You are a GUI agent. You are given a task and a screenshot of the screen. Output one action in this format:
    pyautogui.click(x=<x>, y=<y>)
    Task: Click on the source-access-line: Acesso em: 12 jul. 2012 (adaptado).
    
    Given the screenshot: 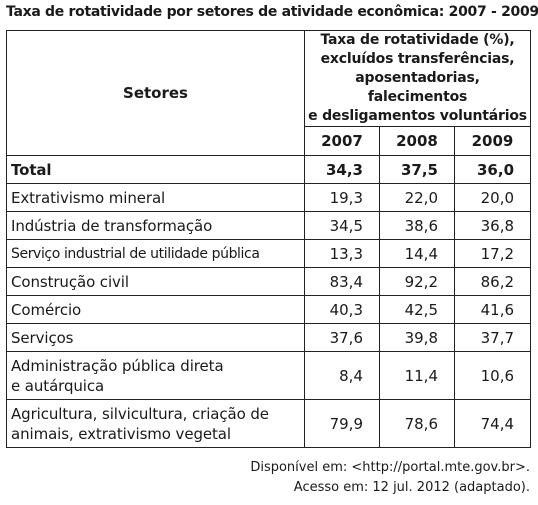 What is the action you would take?
    pyautogui.click(x=411, y=487)
    